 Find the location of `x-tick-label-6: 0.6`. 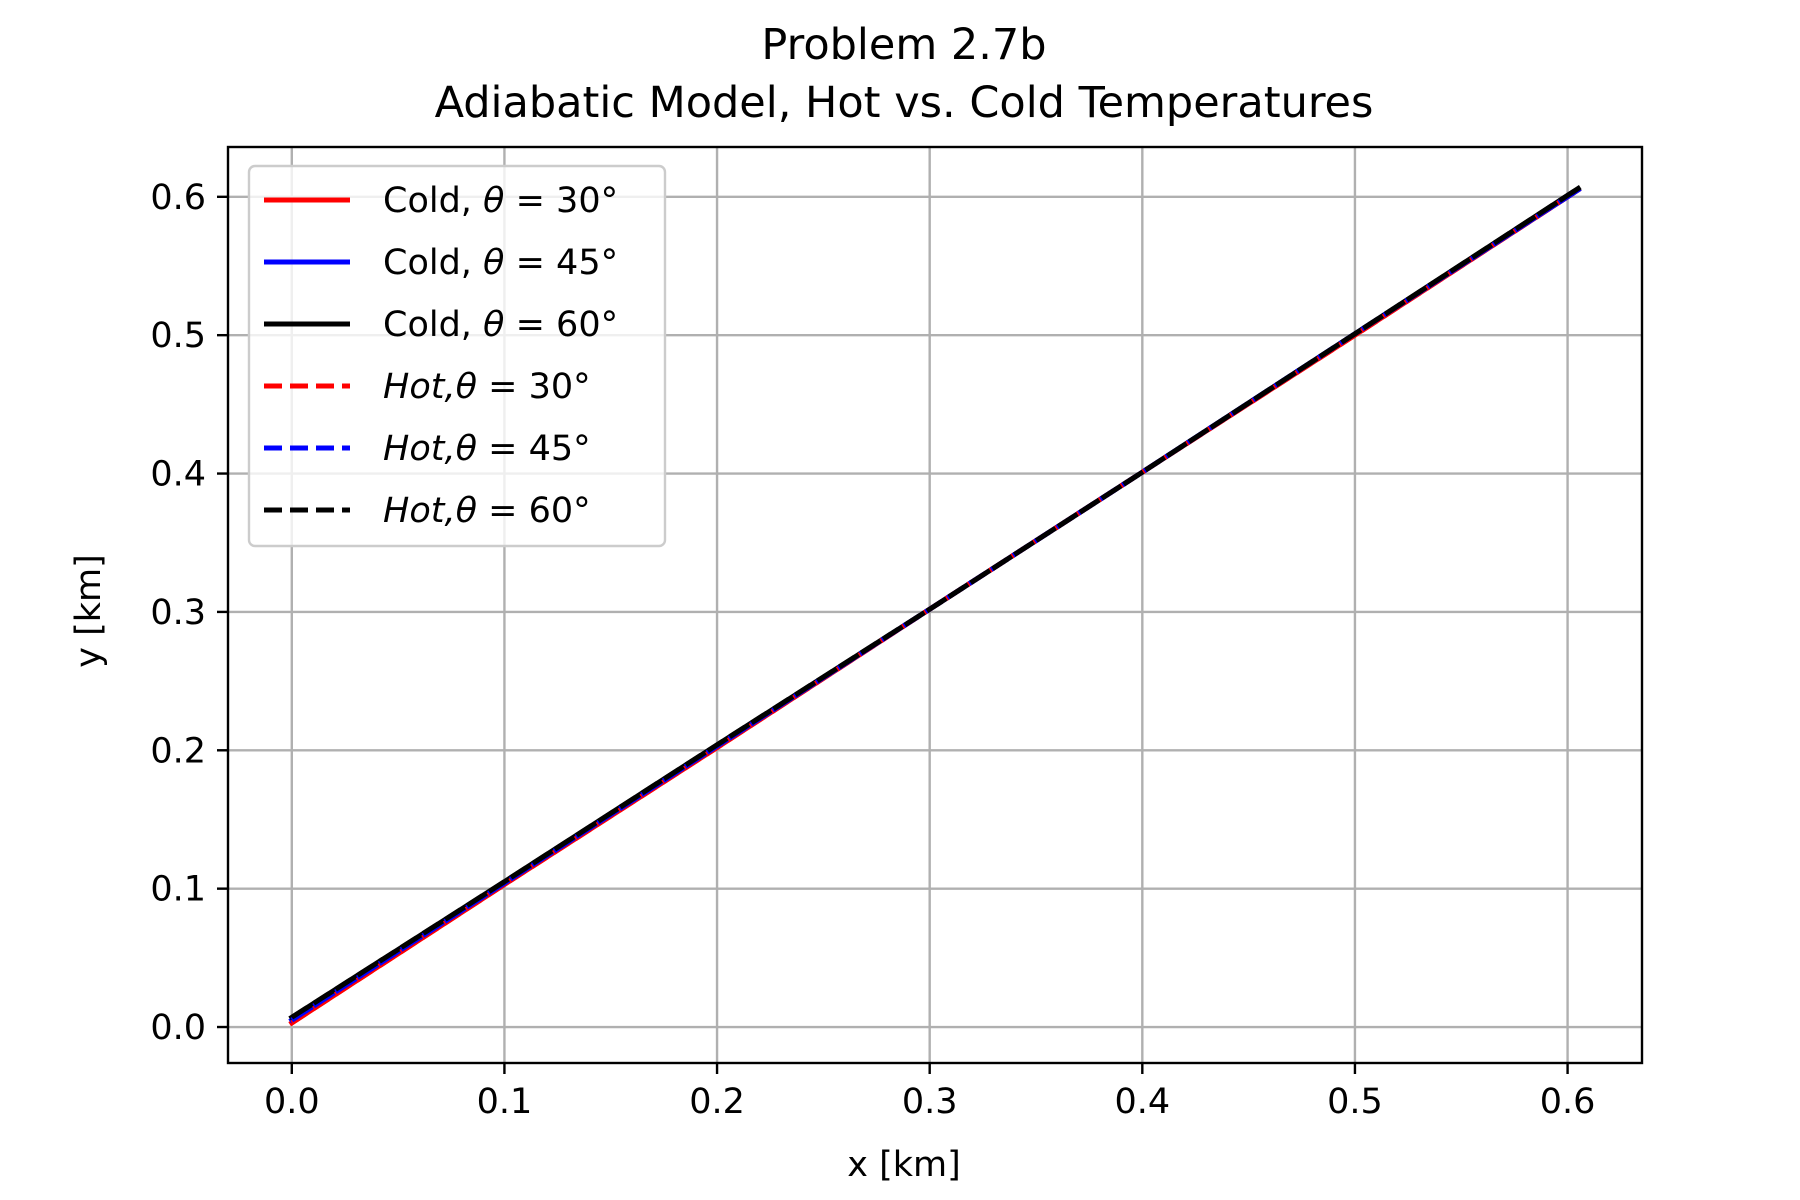

x-tick-label-6: 0.6 is located at coordinates (1568, 1102).